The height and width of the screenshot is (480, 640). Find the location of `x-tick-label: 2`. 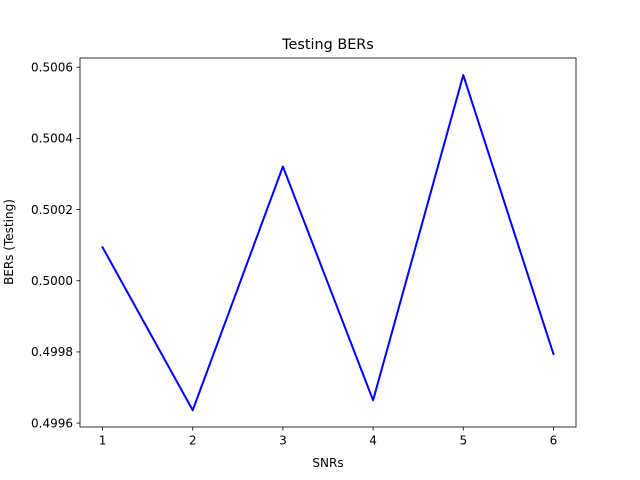

x-tick-label: 2 is located at coordinates (193, 441).